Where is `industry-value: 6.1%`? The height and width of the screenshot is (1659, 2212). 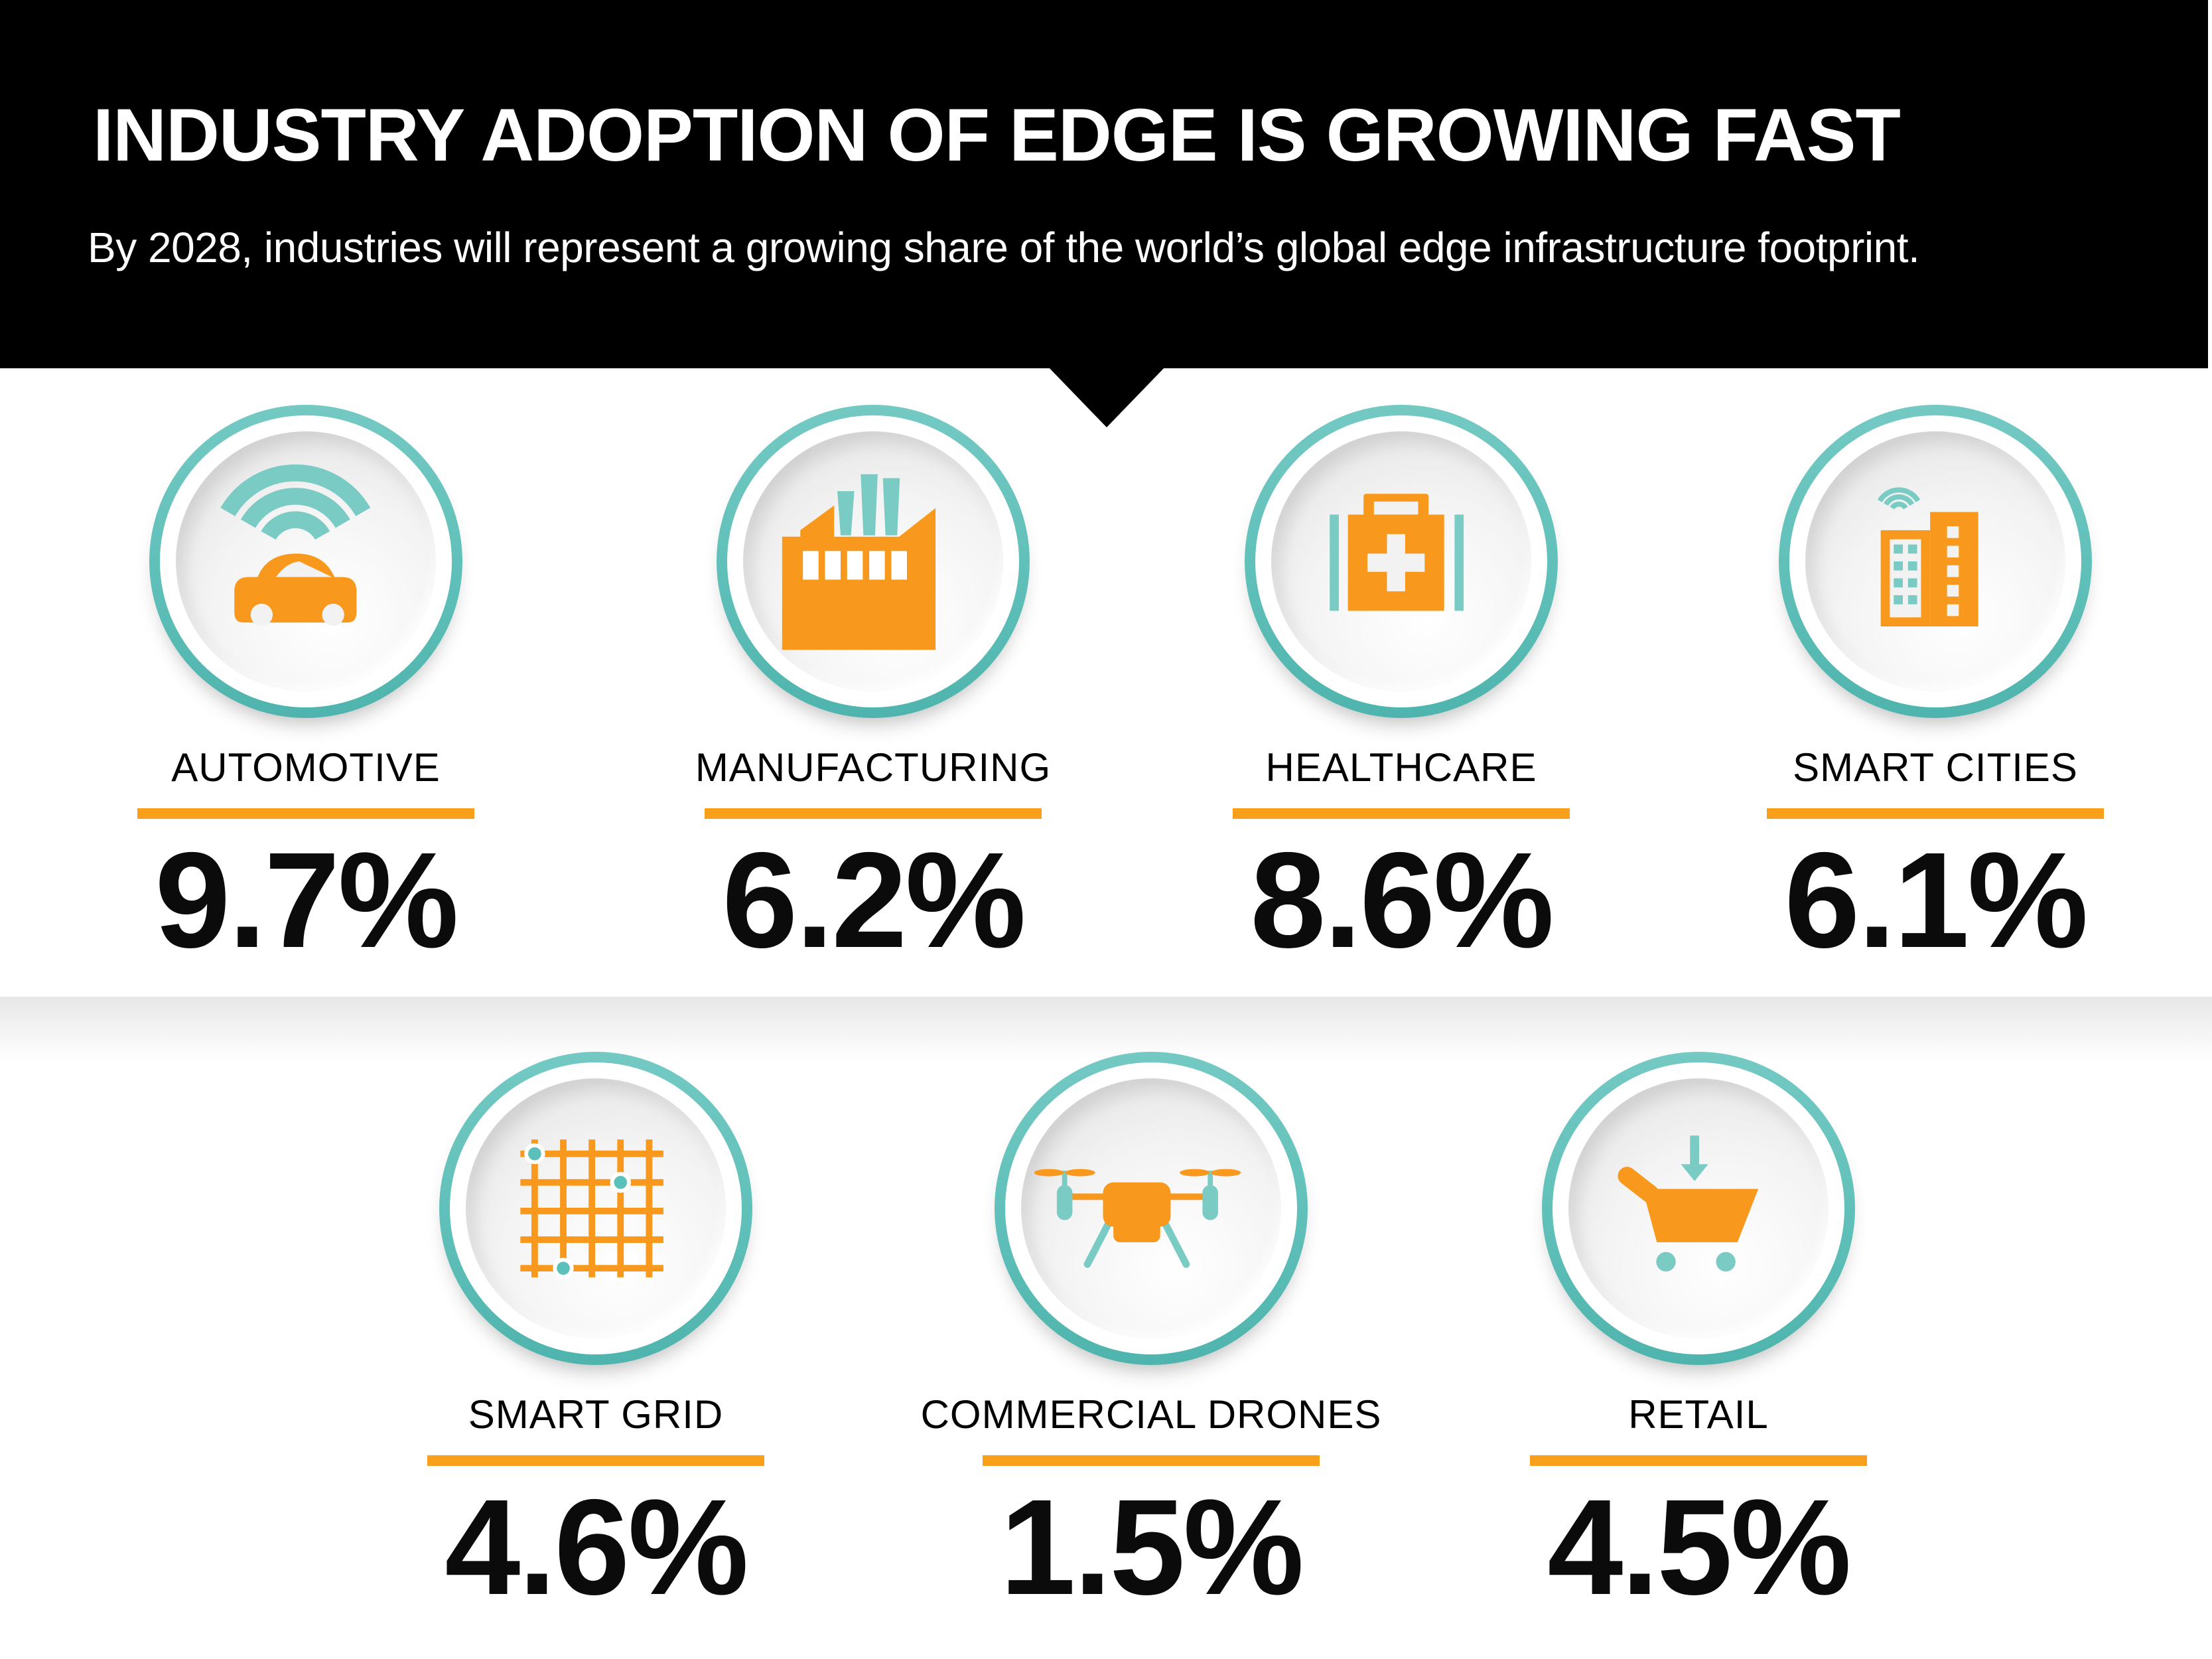 industry-value: 6.1% is located at coordinates (1936, 900).